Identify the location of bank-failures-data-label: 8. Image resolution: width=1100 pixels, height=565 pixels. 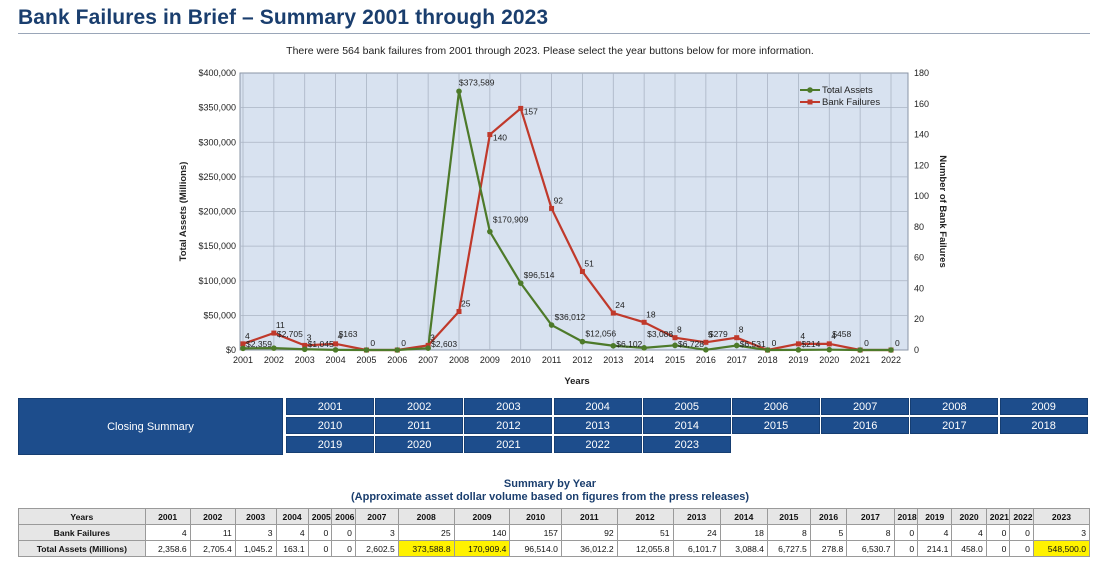
(741, 330).